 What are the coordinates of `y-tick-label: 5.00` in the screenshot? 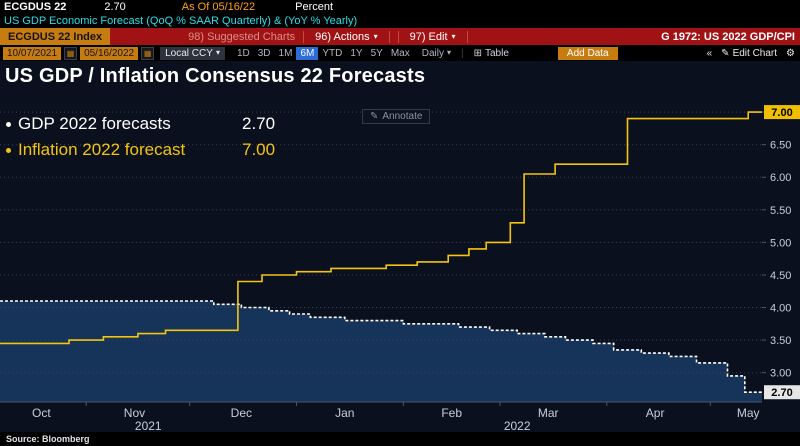 It's located at (780, 243).